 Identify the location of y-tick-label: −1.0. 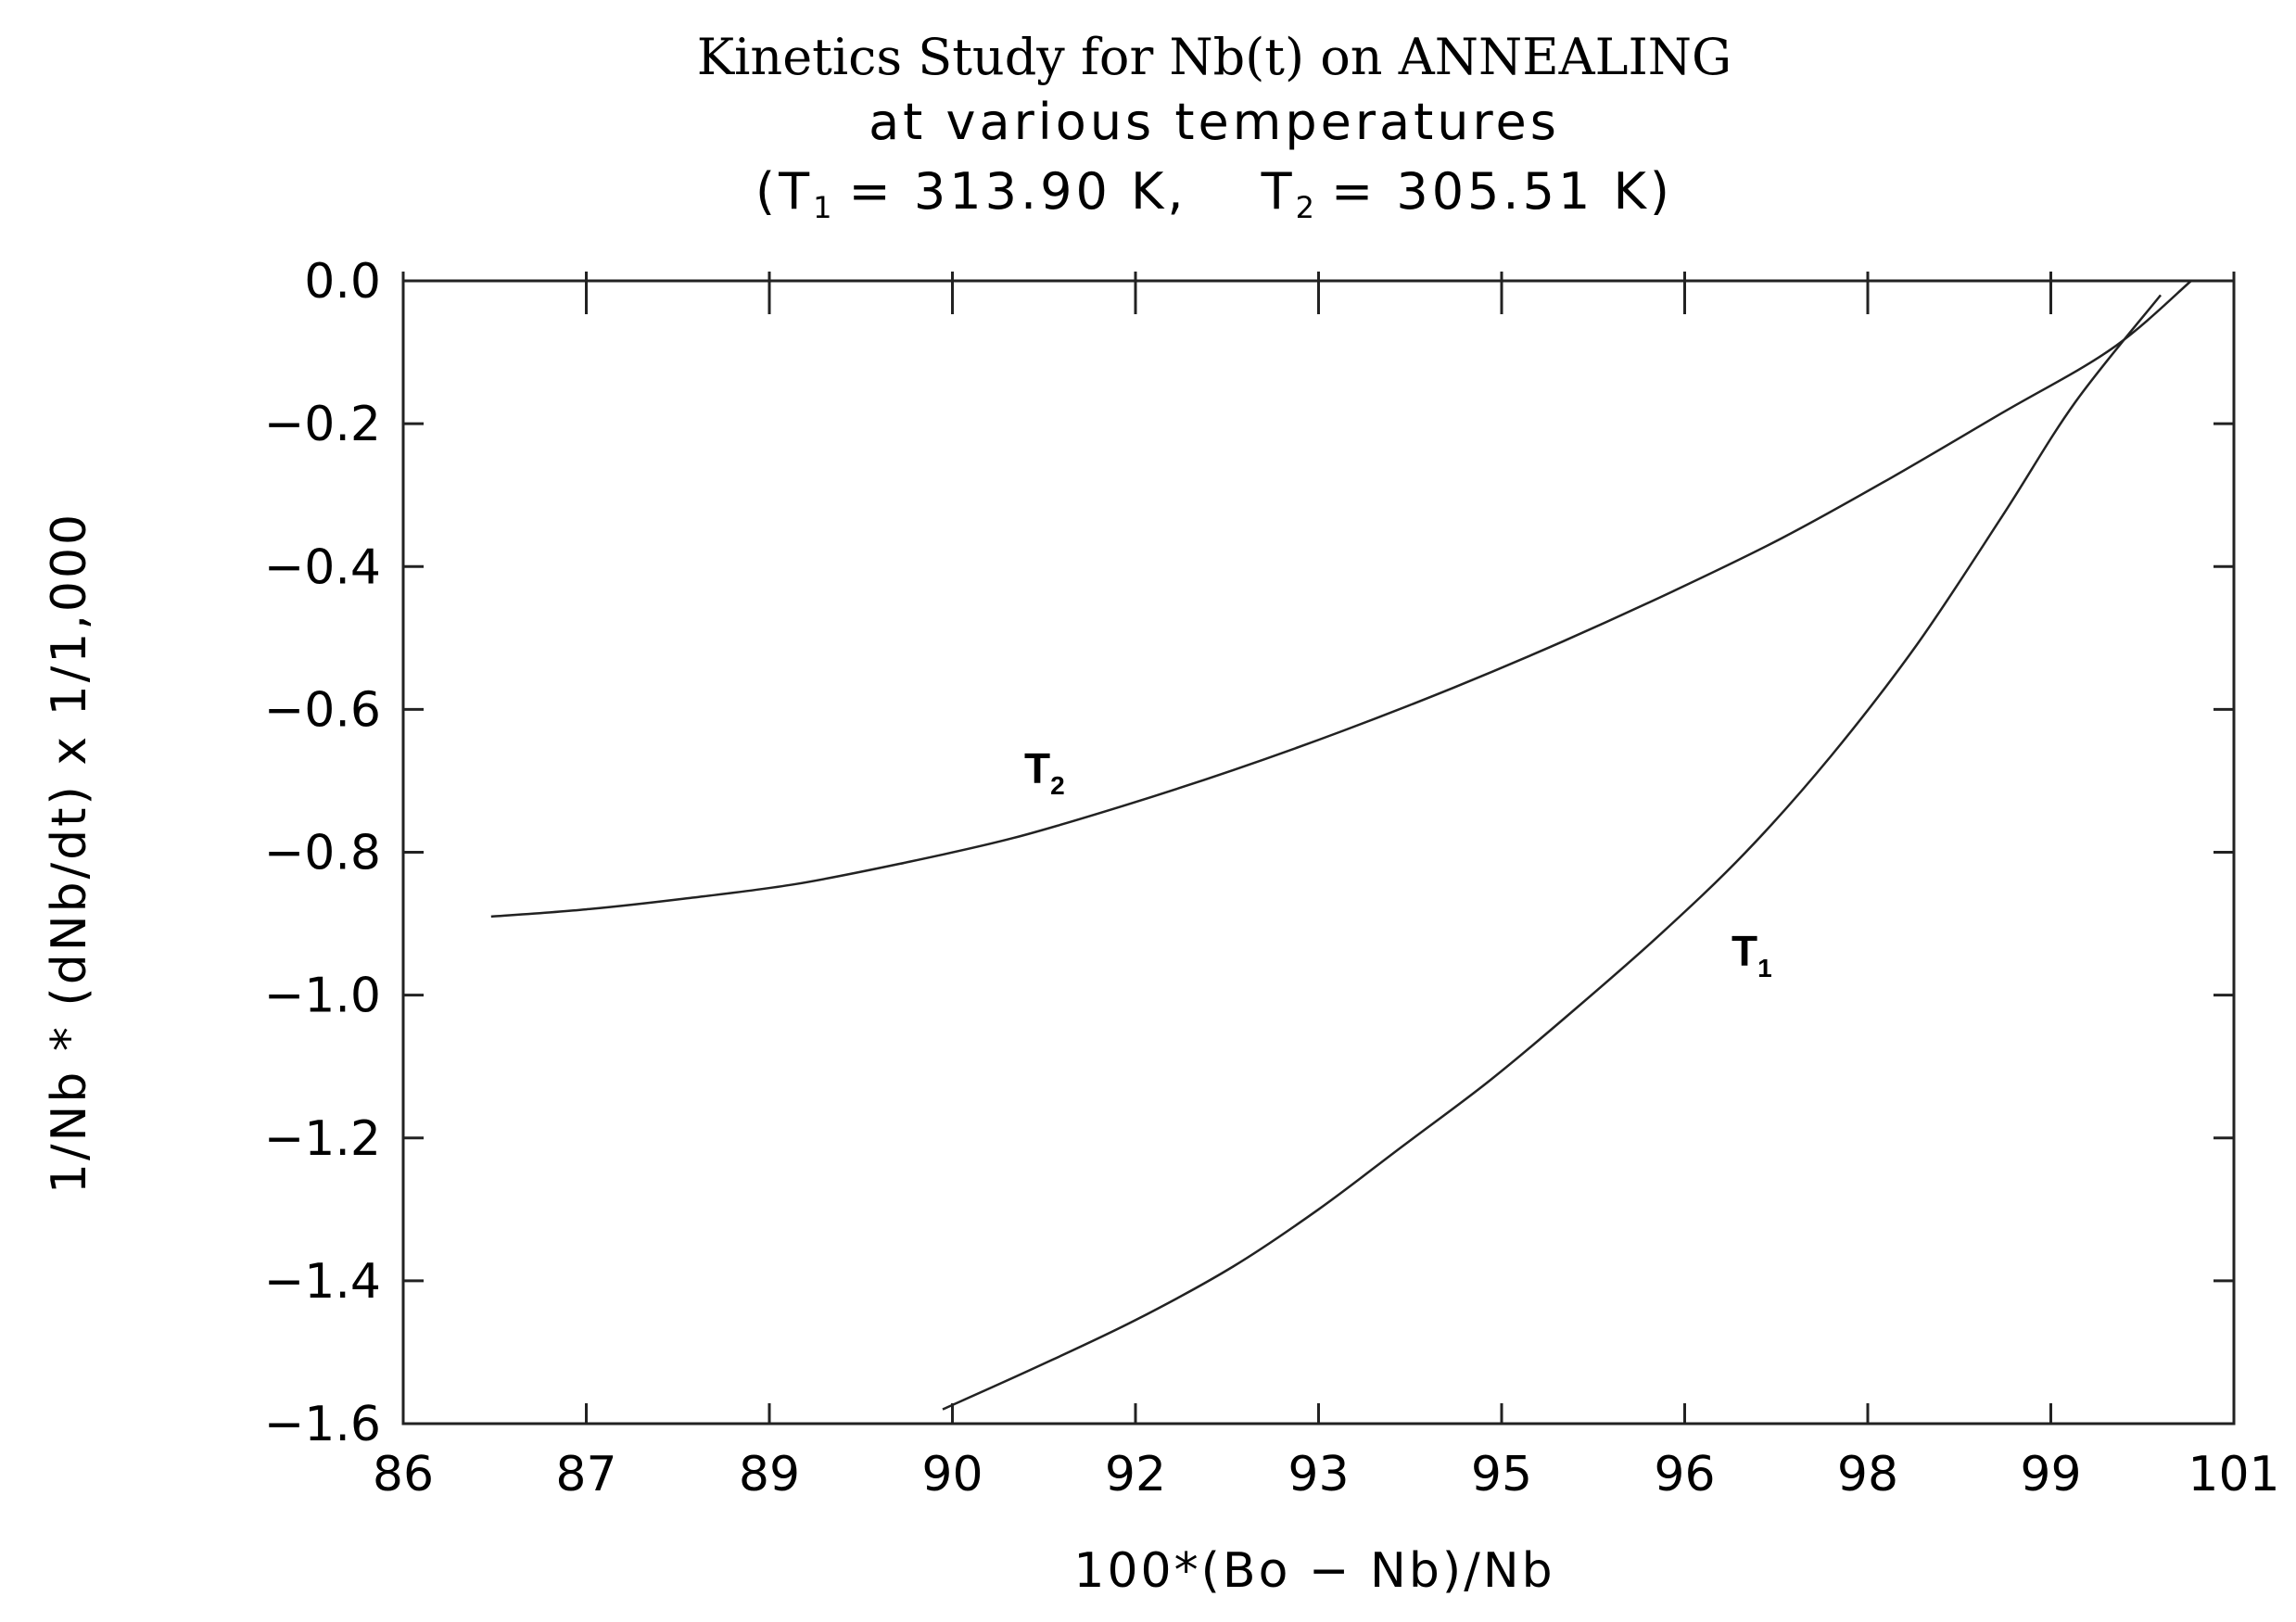
(322, 996).